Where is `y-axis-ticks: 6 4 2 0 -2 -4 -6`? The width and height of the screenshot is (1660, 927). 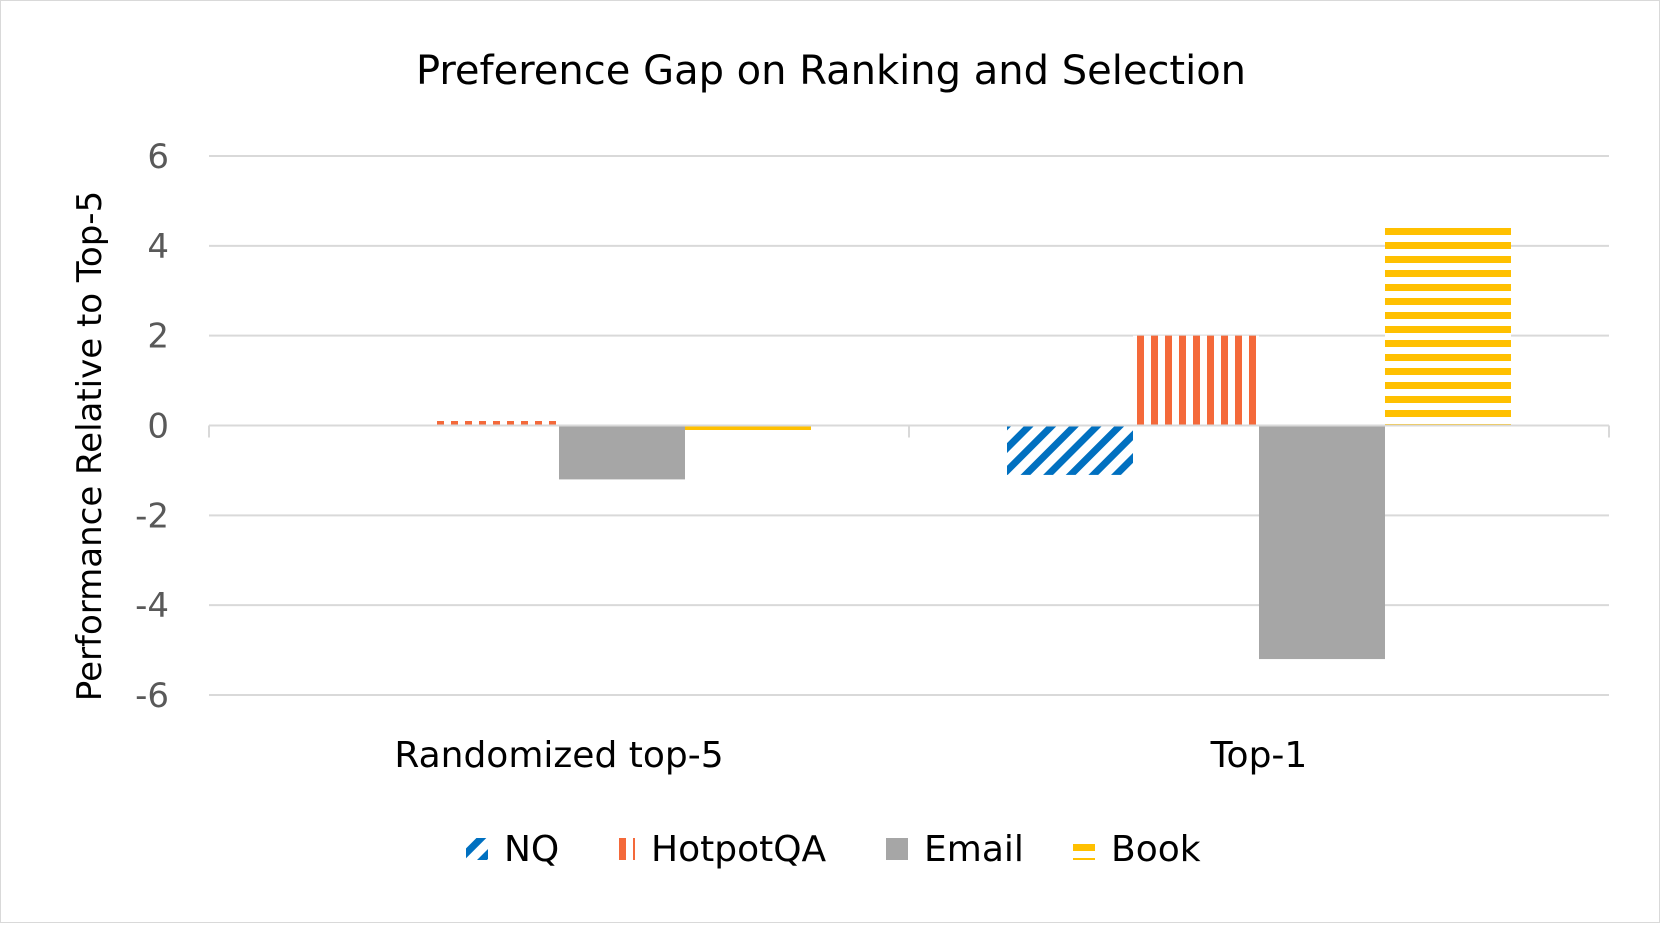
y-axis-ticks: 6 4 2 0 -2 -4 -6 is located at coordinates (152, 426).